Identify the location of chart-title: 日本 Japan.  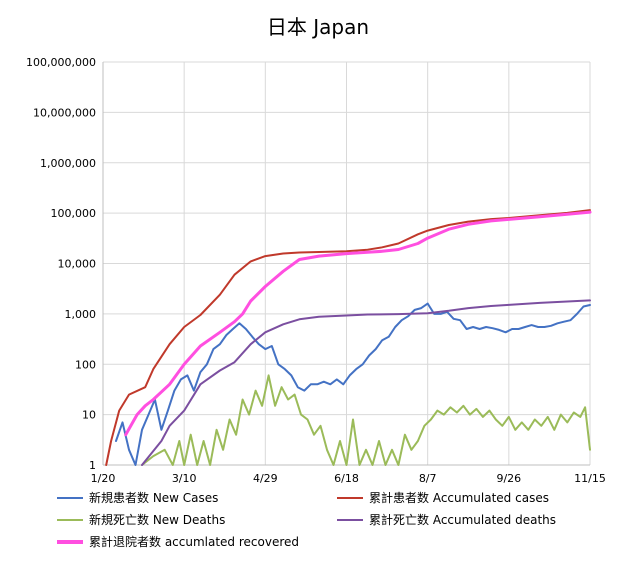
(318, 27).